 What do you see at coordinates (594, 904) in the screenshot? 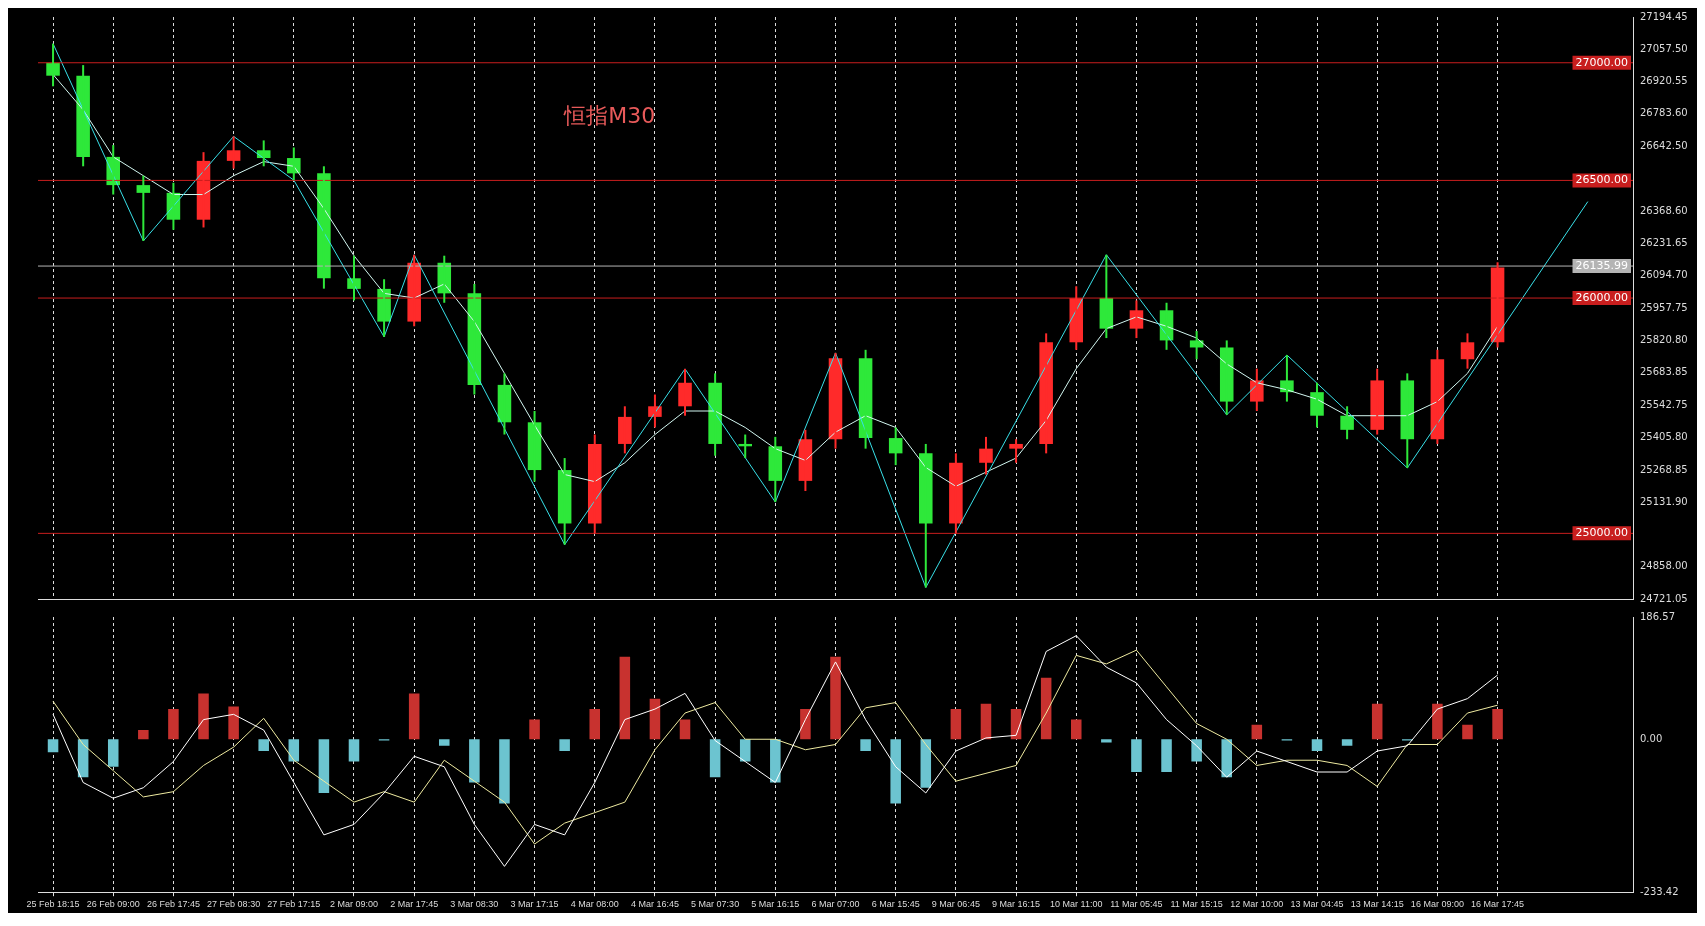
I see `x-tick-label: 4 Mar 08:00` at bounding box center [594, 904].